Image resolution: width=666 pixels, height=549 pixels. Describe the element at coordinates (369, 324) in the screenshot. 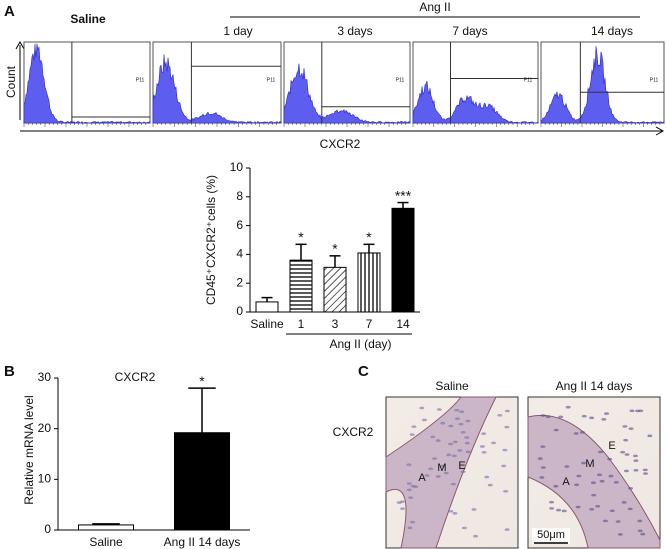

I see `x-tick-label: 7` at that location.